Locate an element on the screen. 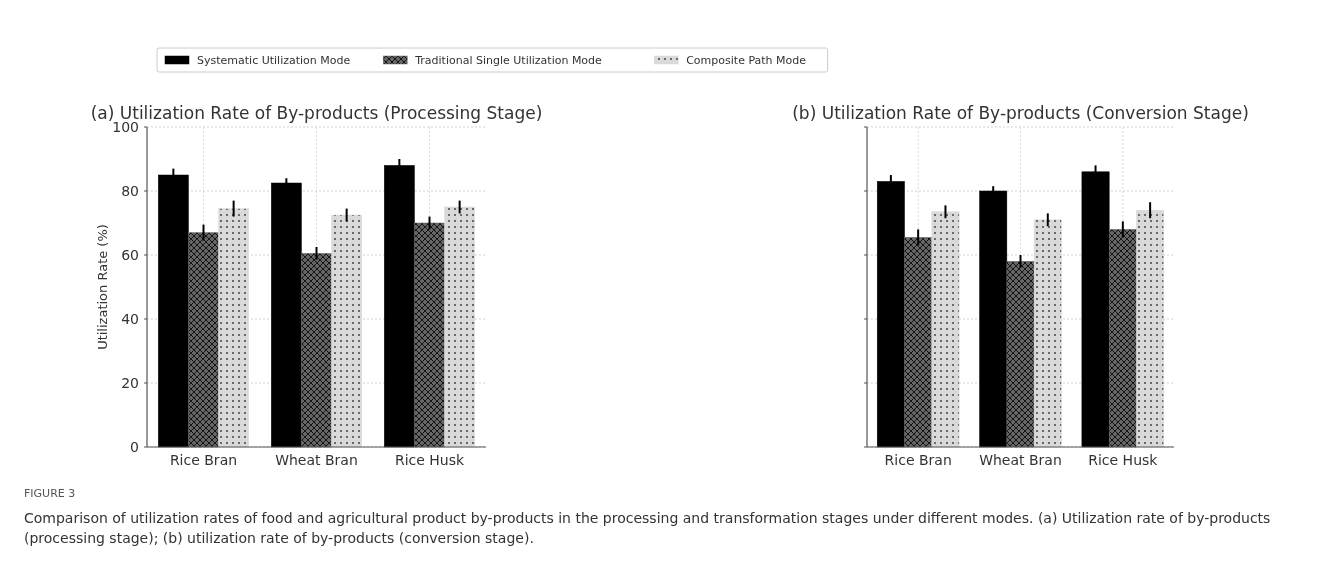  chart-title: (b) Utilization Rate of By-products (Conversion Stage) is located at coordinates (1020, 113).